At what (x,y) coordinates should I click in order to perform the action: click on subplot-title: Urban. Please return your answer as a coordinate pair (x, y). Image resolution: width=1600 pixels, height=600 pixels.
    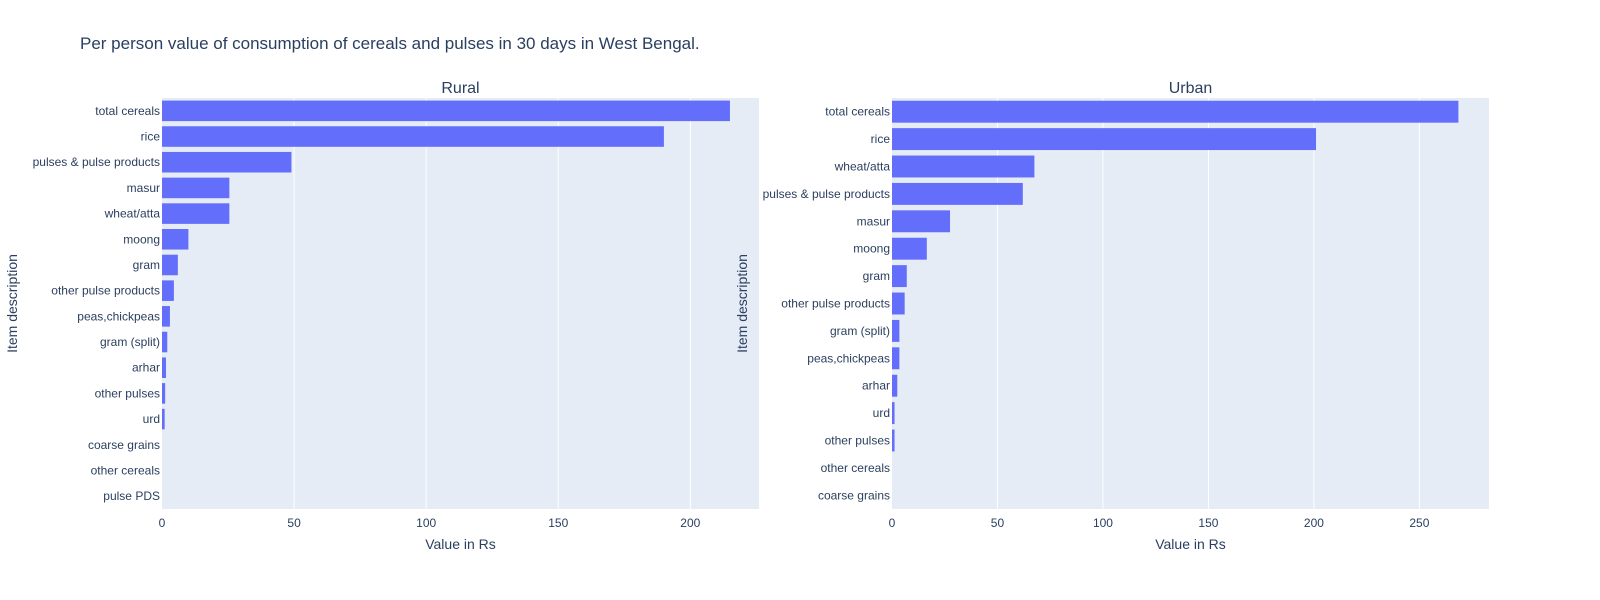
    Looking at the image, I should click on (1191, 88).